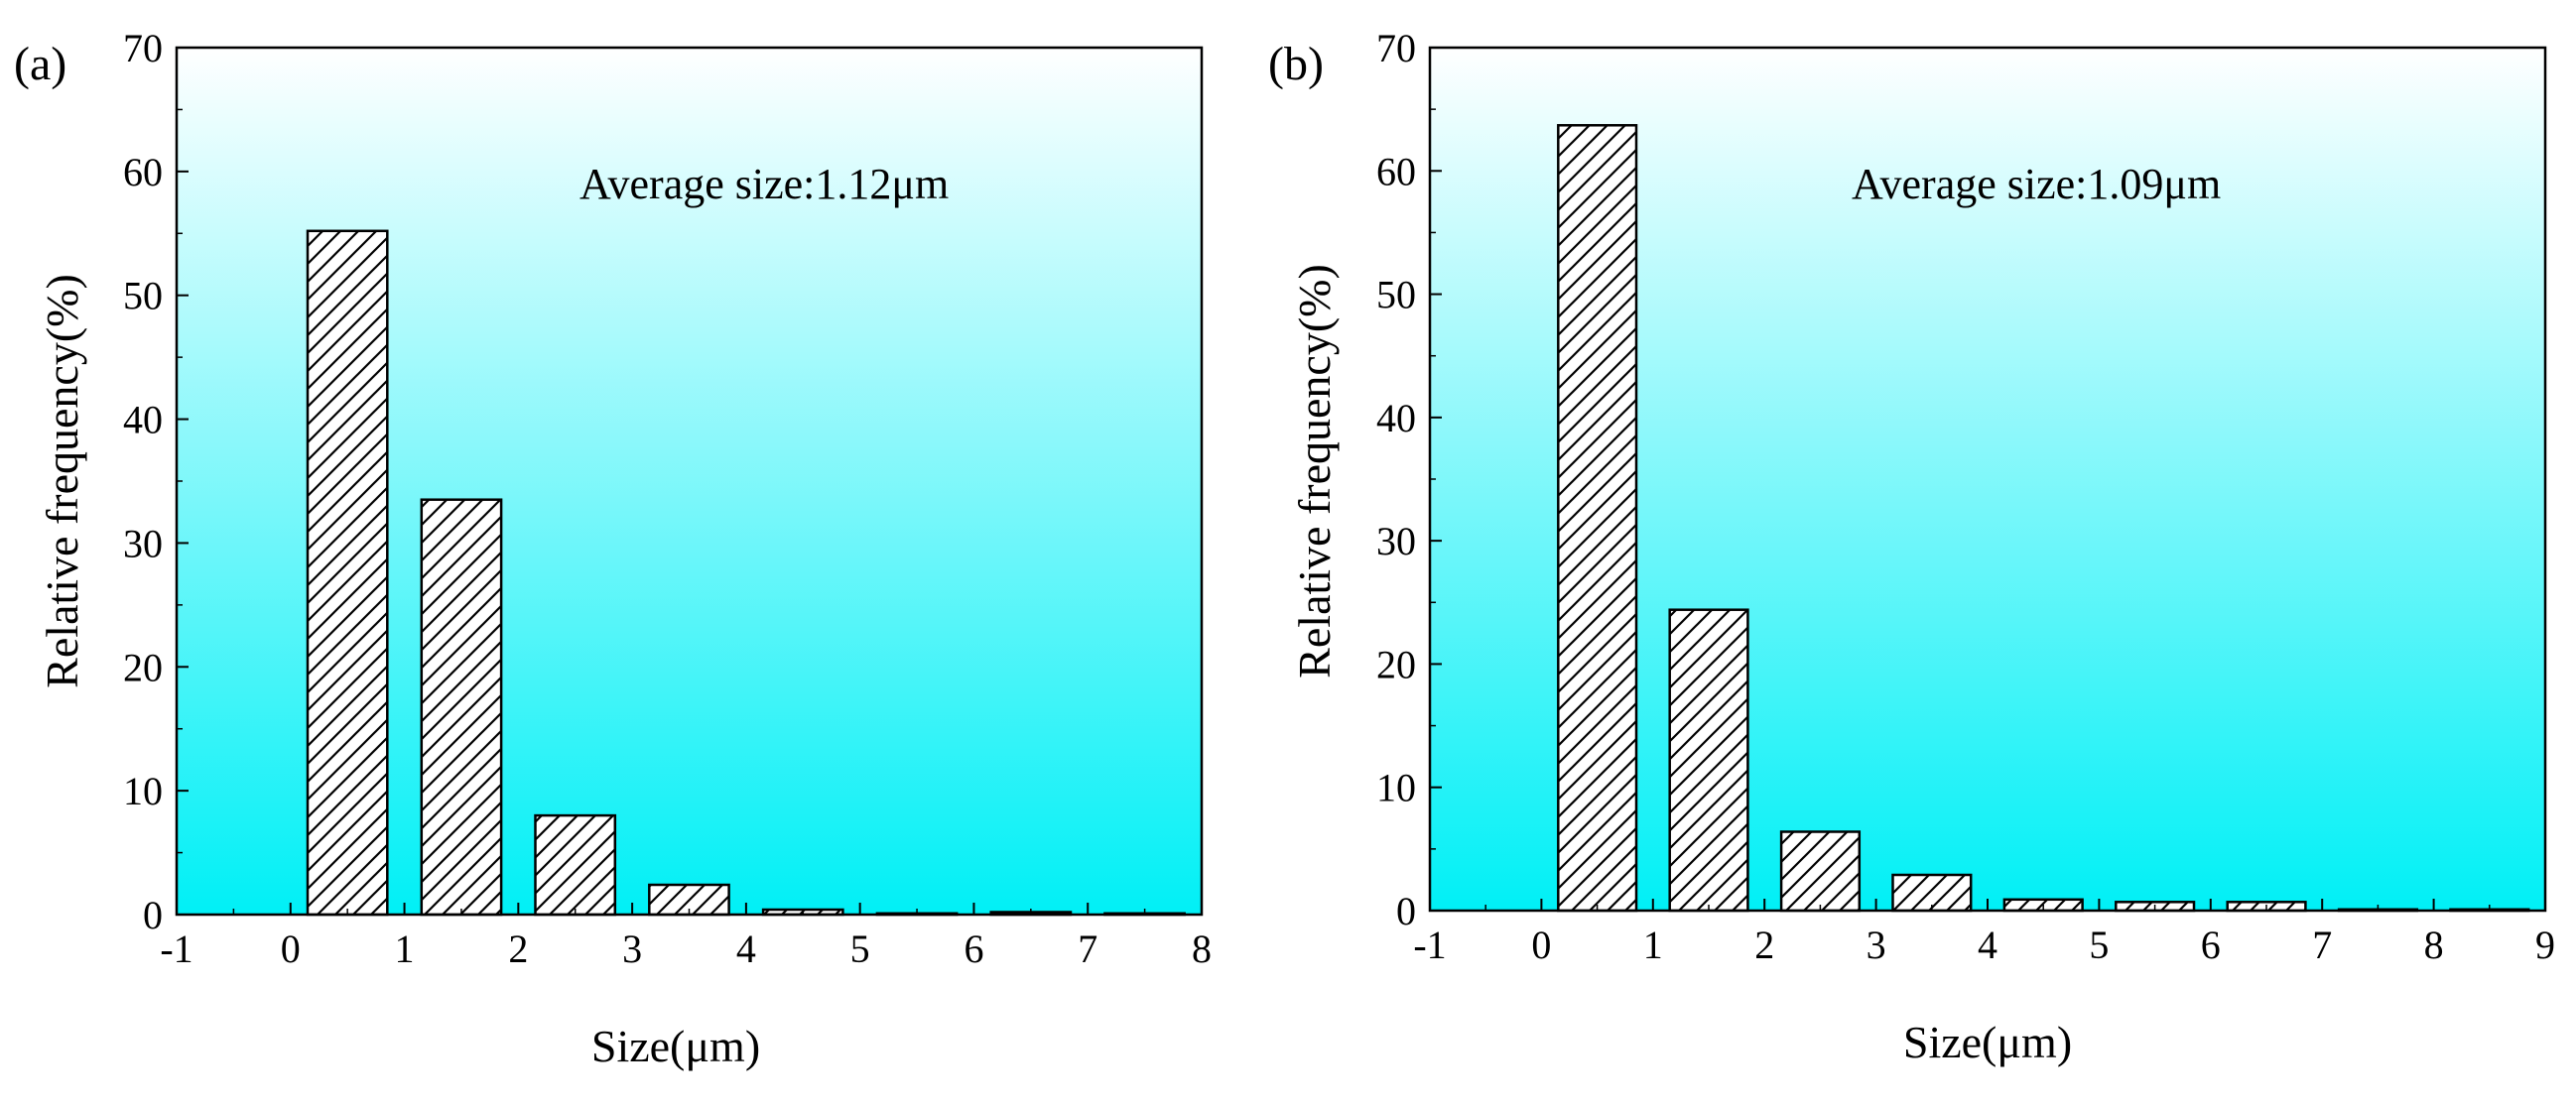 The image size is (2576, 1109). Describe the element at coordinates (2322, 945) in the screenshot. I see `x-tick-label-b-7: 7` at that location.